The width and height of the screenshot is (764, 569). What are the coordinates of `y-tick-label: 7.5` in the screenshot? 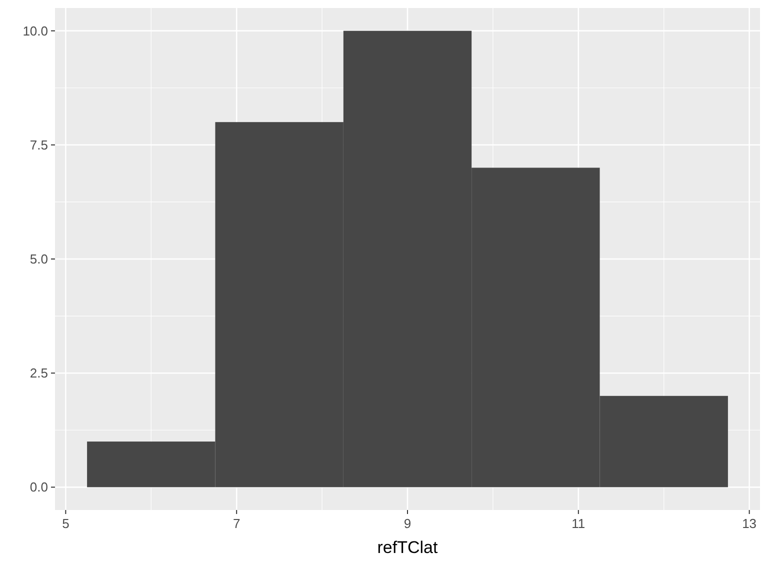 It's located at (39, 144).